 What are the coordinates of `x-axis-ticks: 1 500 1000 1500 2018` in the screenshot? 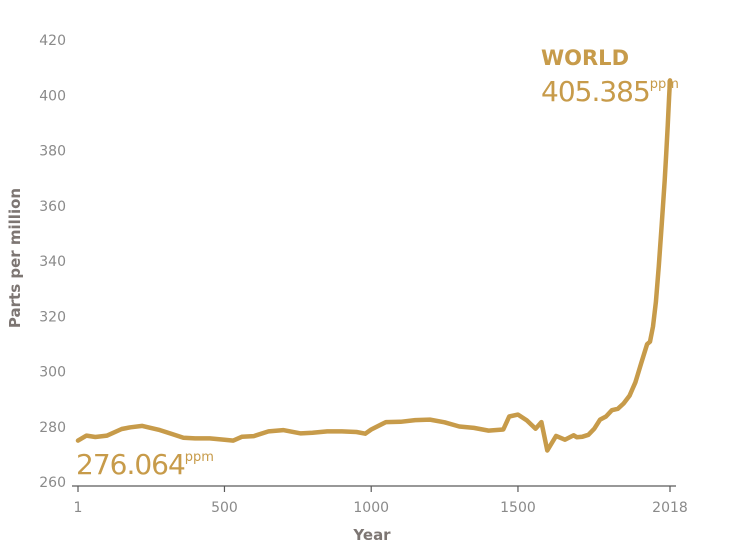 It's located at (381, 508).